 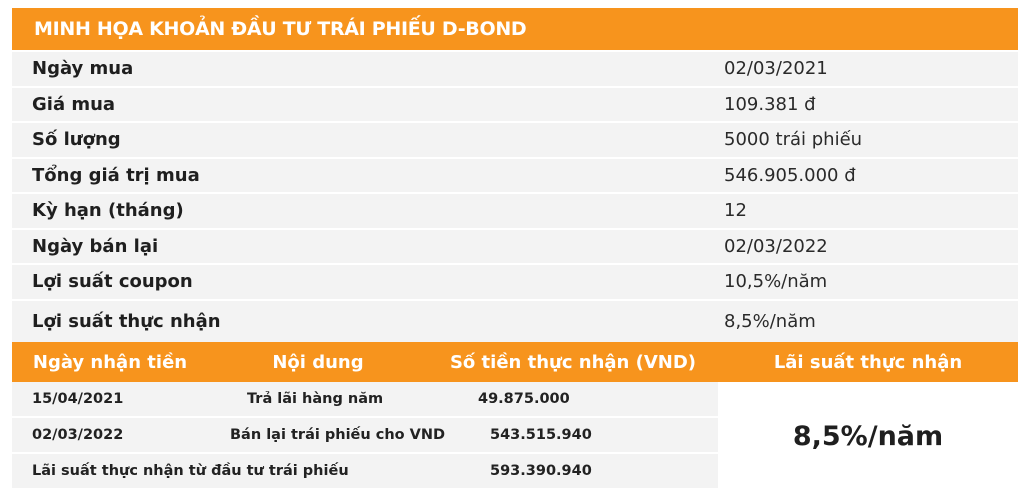 I want to click on info-label: Ngày mua, so click(x=83, y=69).